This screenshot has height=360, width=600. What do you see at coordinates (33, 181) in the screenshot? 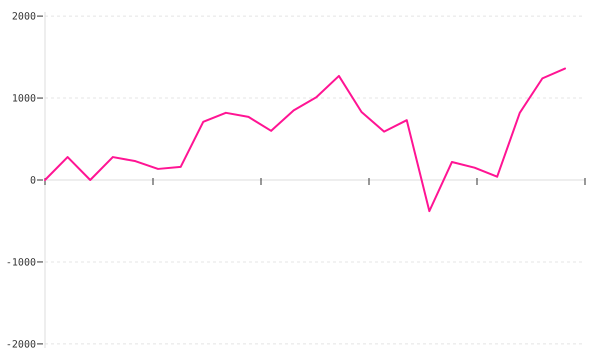
I see `y-tick-label: 0` at bounding box center [33, 181].